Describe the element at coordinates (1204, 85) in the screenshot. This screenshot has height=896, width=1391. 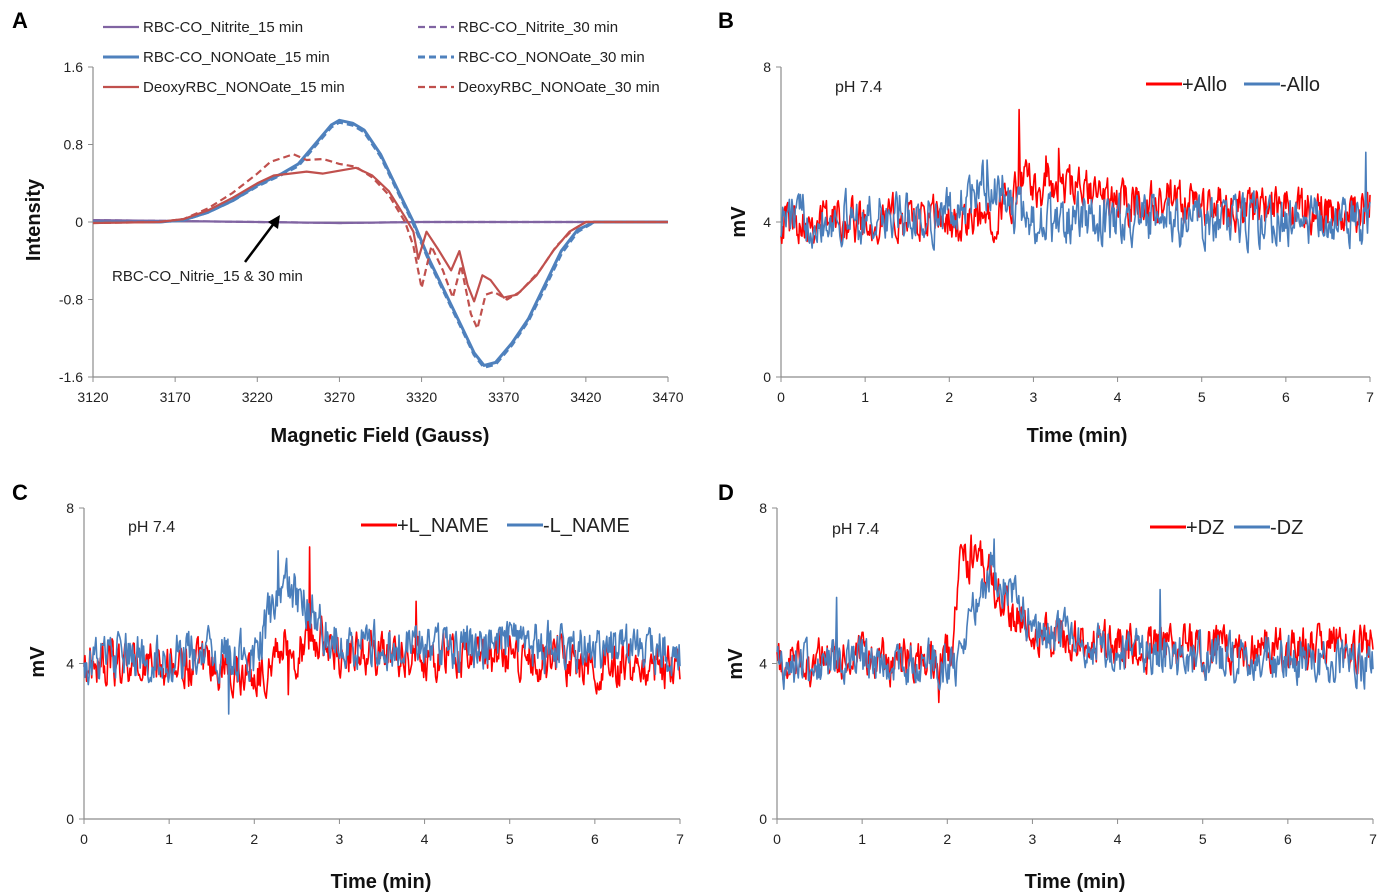
I see `panel-b-legend-label: +Allo` at that location.